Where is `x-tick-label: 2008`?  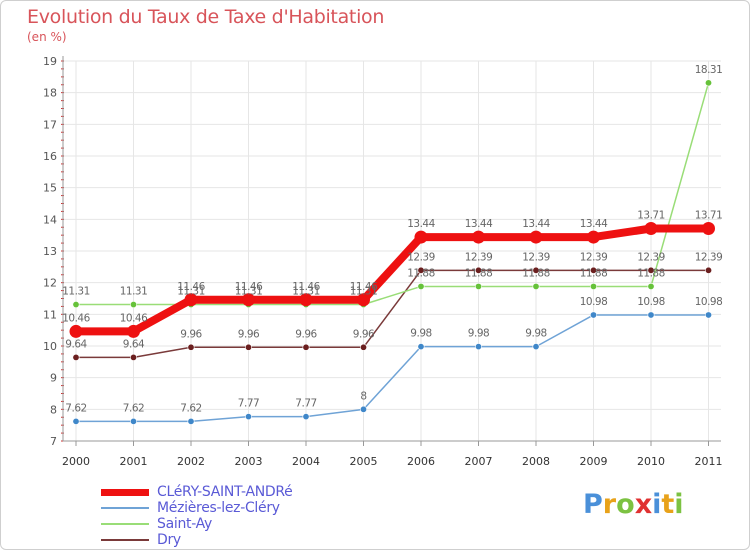 x-tick-label: 2008 is located at coordinates (536, 461).